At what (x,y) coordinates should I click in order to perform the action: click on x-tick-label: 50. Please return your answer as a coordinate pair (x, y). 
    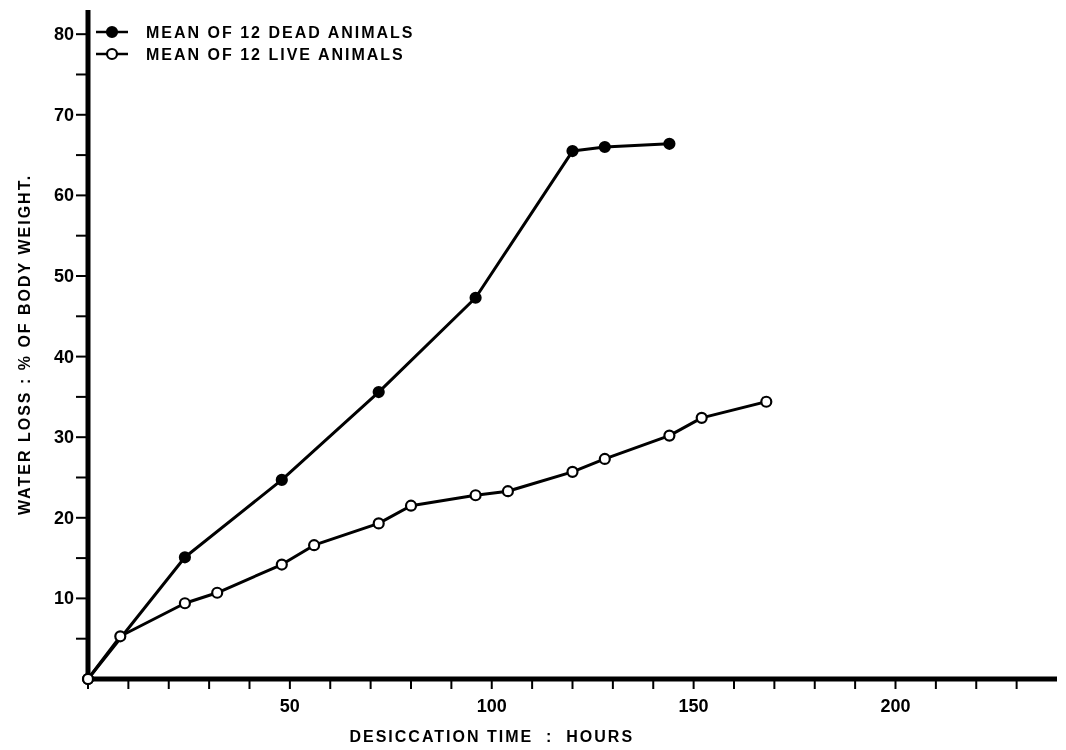
    Looking at the image, I should click on (289, 706).